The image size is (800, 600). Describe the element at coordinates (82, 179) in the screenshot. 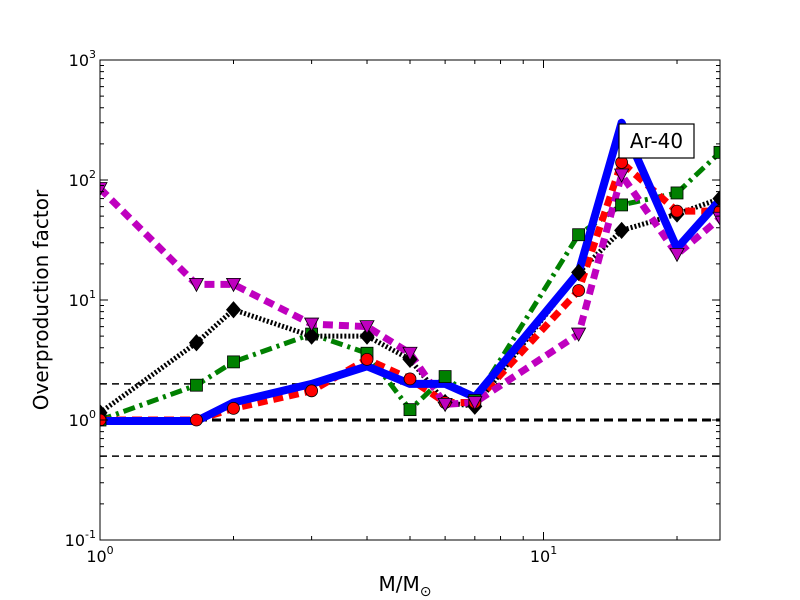

I see `y-tick-label: 10²` at that location.